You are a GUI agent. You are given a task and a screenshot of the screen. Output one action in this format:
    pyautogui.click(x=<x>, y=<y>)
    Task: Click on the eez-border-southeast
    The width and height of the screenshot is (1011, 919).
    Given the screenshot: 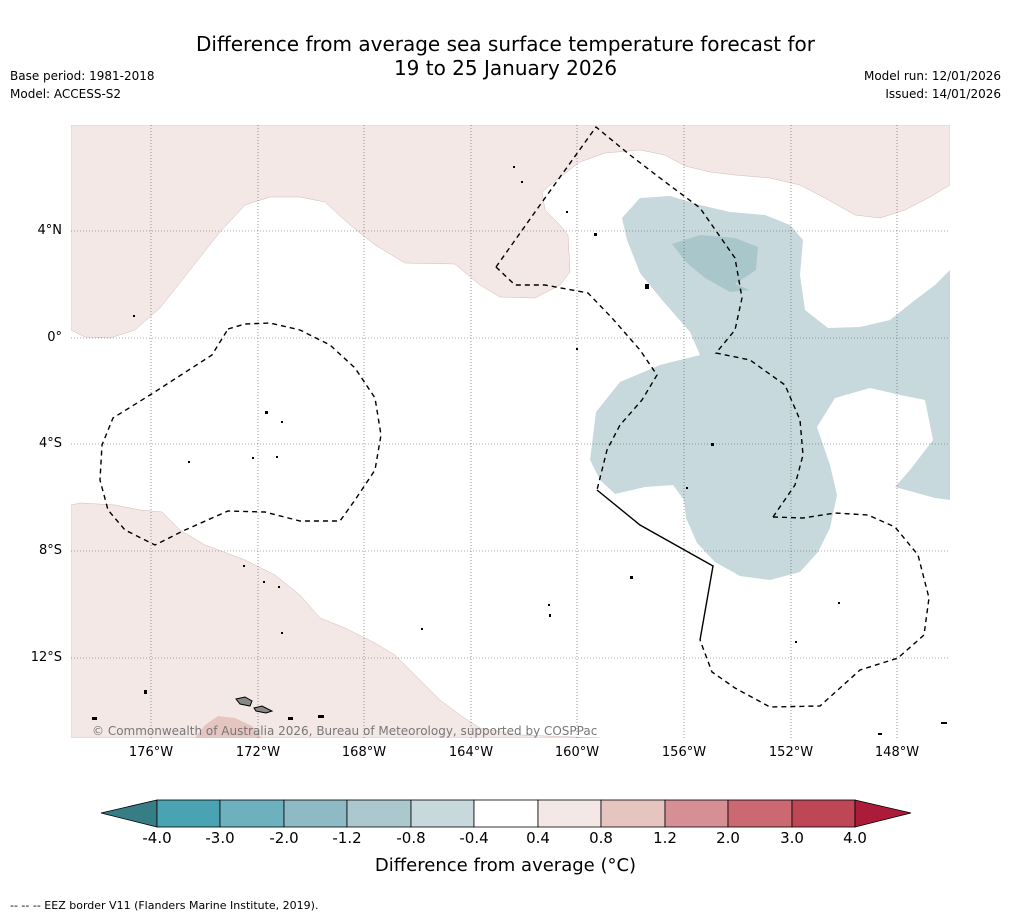 What is the action you would take?
    pyautogui.click(x=814, y=610)
    